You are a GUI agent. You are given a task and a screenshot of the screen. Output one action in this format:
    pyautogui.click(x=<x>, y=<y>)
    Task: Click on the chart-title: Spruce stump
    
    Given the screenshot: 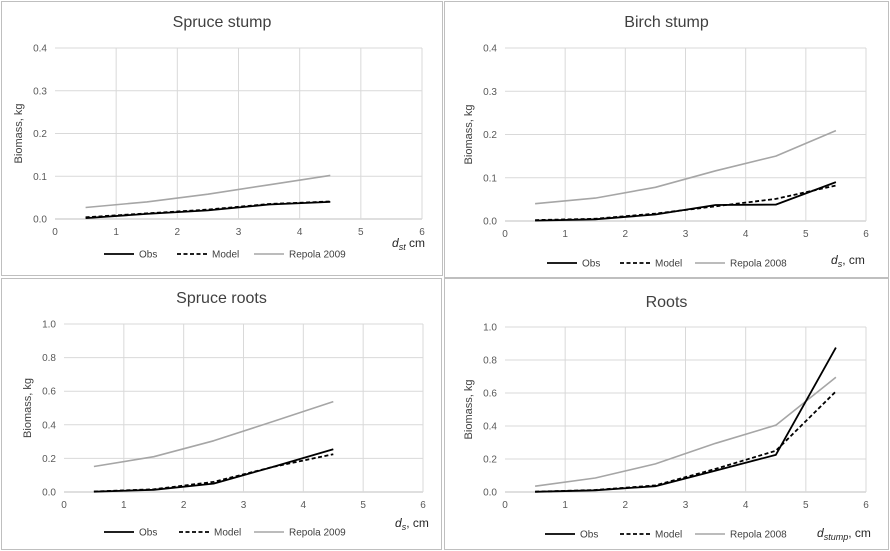 What is the action you would take?
    pyautogui.click(x=222, y=22)
    